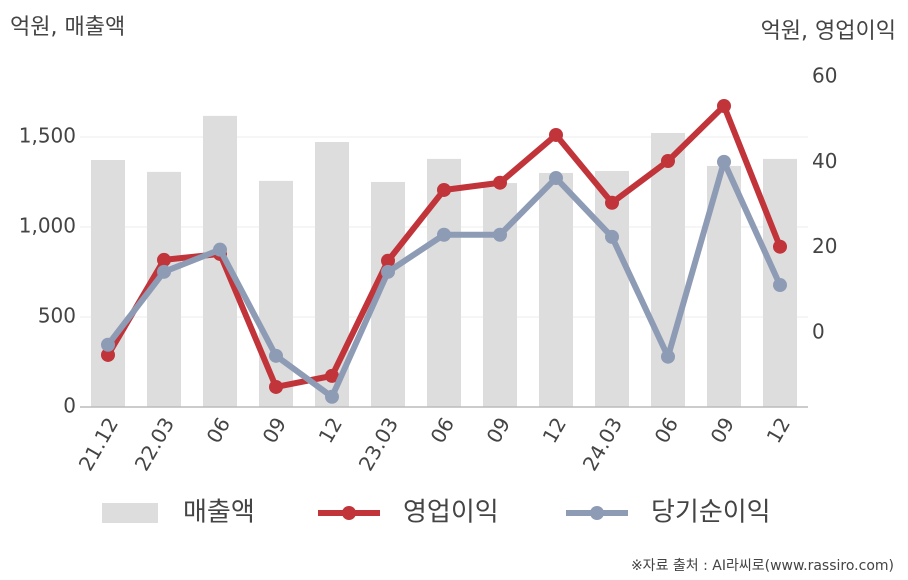 The image size is (908, 580). What do you see at coordinates (824, 246) in the screenshot?
I see `y2-tick-label: 20` at bounding box center [824, 246].